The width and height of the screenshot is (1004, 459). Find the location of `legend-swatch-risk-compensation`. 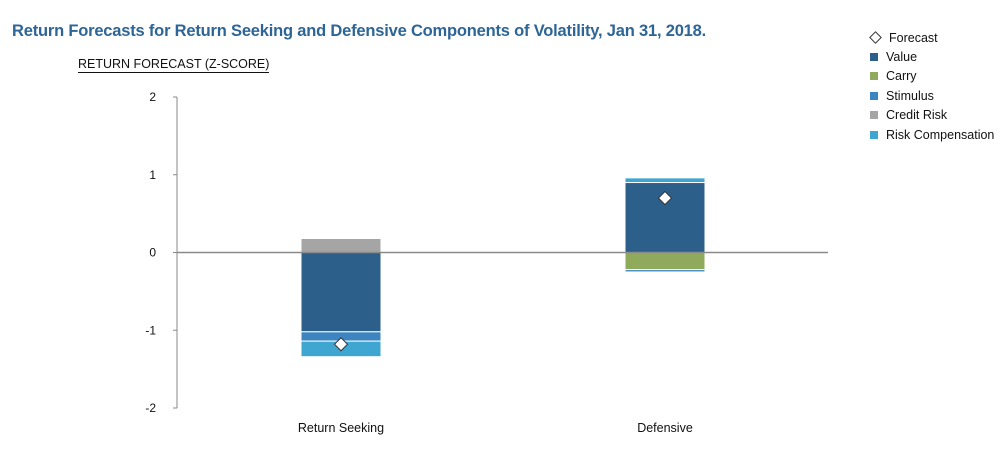

legend-swatch-risk-compensation is located at coordinates (874, 134).